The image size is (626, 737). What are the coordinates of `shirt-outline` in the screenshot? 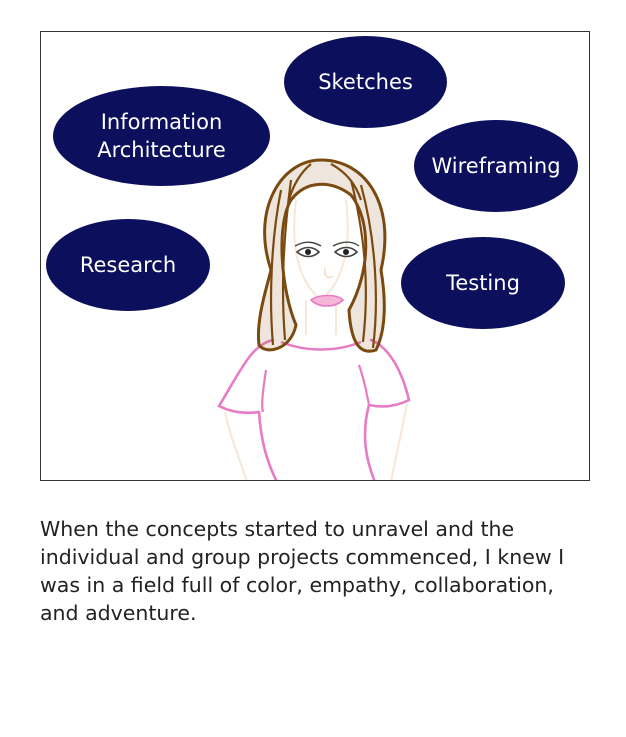 It's located at (247, 409).